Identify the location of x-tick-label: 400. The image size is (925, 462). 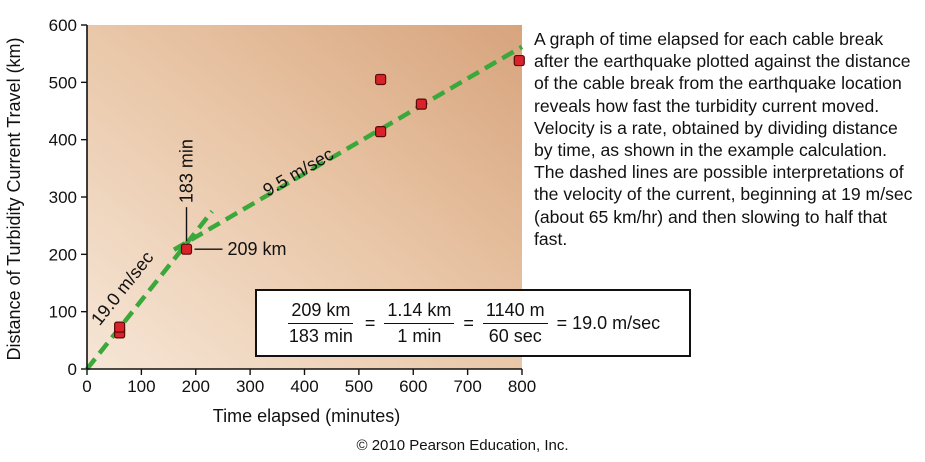
(304, 386).